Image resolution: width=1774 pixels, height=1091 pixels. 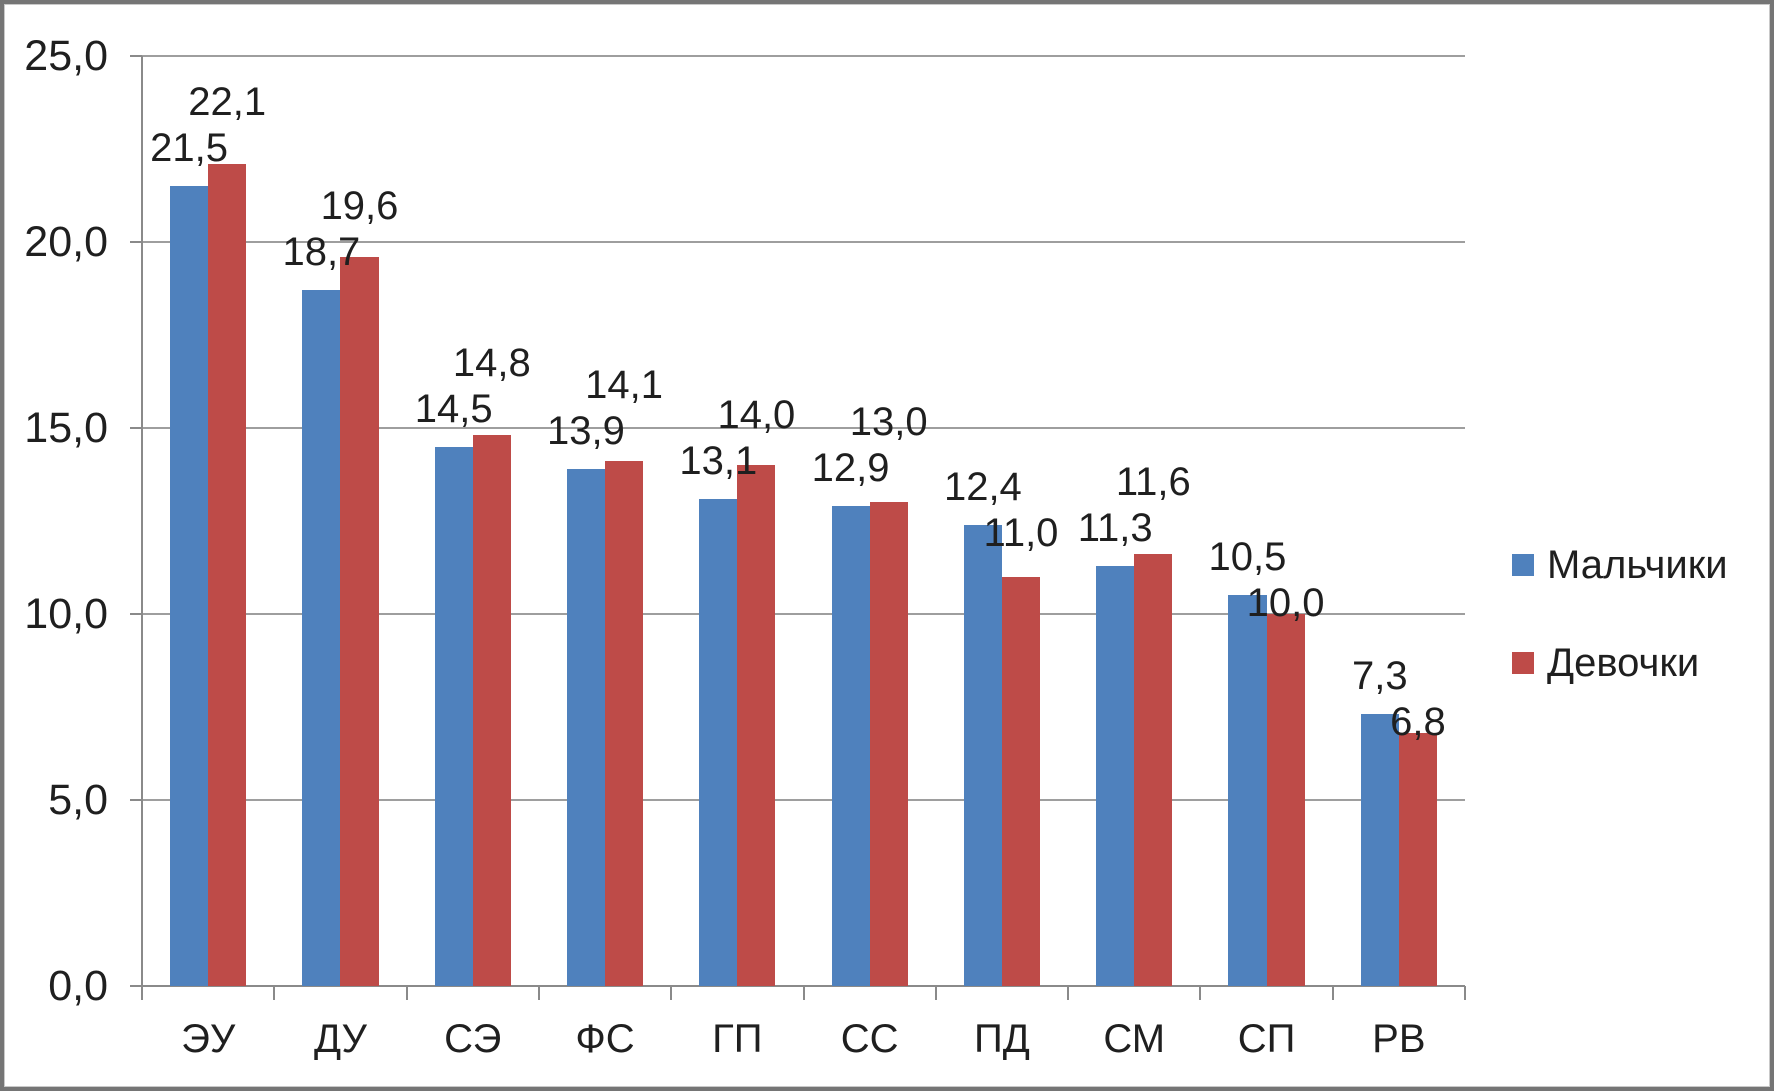 What do you see at coordinates (982, 486) in the screenshot?
I see `value-label-Мальчики-ПД: 12,4` at bounding box center [982, 486].